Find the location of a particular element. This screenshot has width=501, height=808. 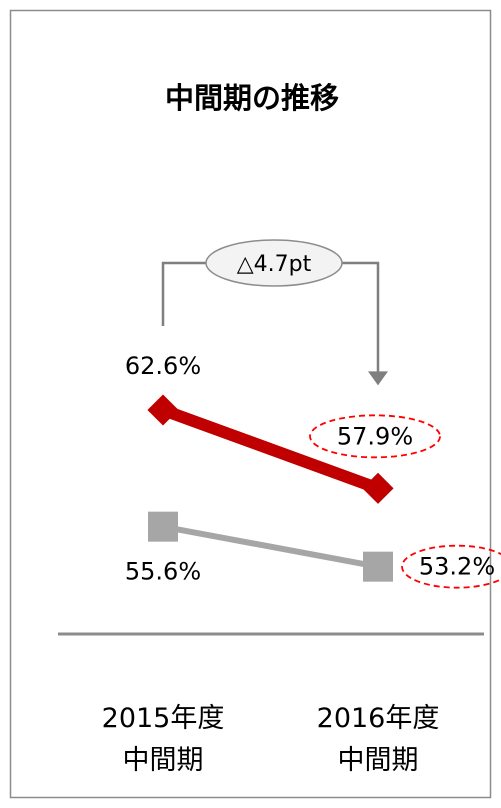

data-label-gray-2015: 55.6% is located at coordinates (163, 572).